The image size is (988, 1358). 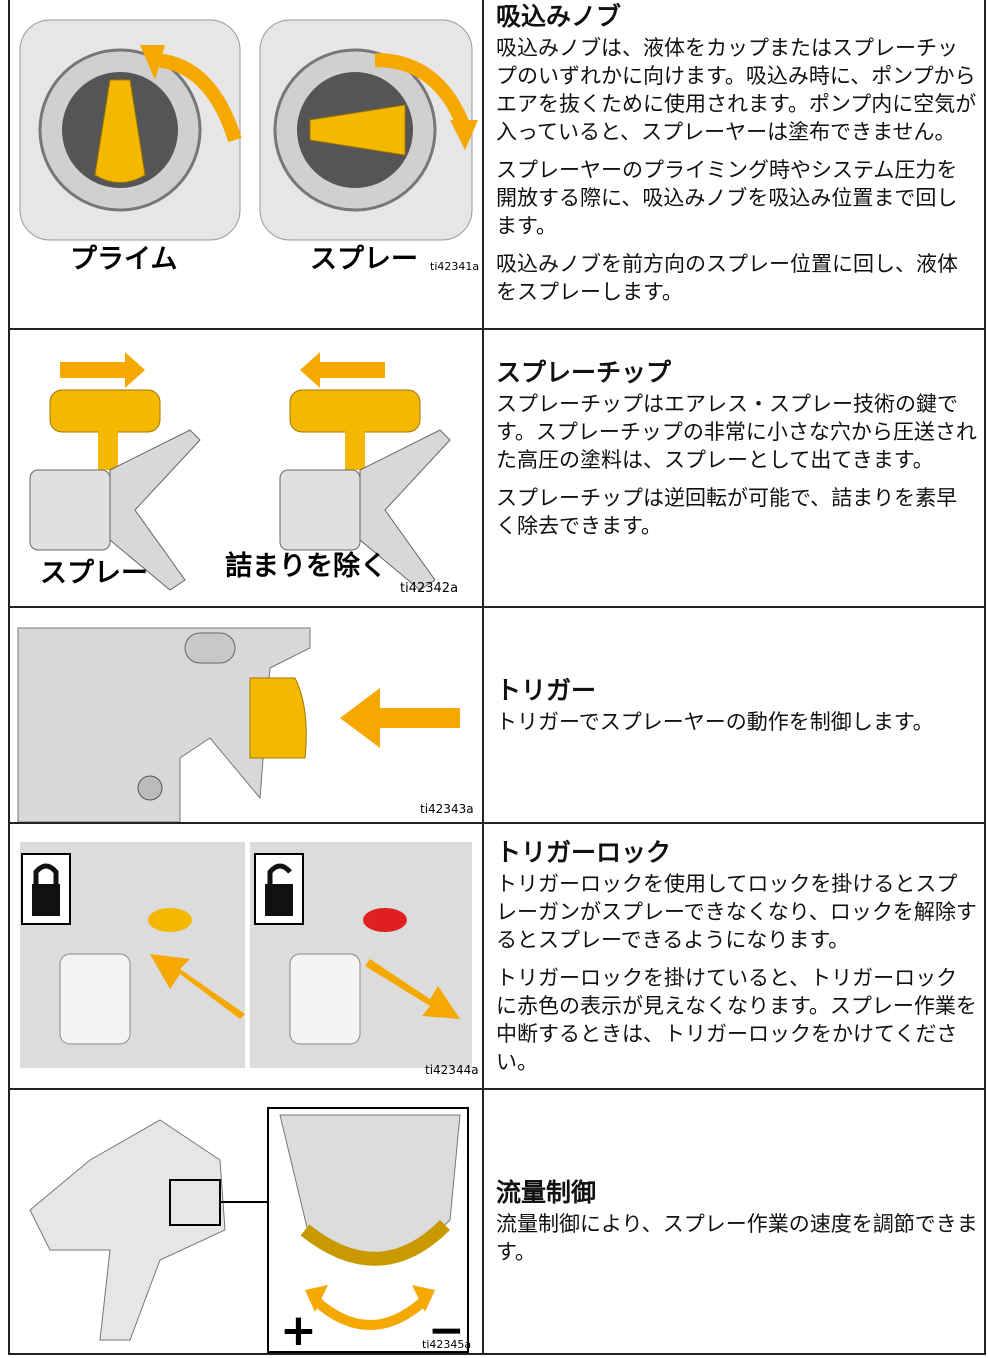 I want to click on image-label: プライム, so click(x=123, y=259).